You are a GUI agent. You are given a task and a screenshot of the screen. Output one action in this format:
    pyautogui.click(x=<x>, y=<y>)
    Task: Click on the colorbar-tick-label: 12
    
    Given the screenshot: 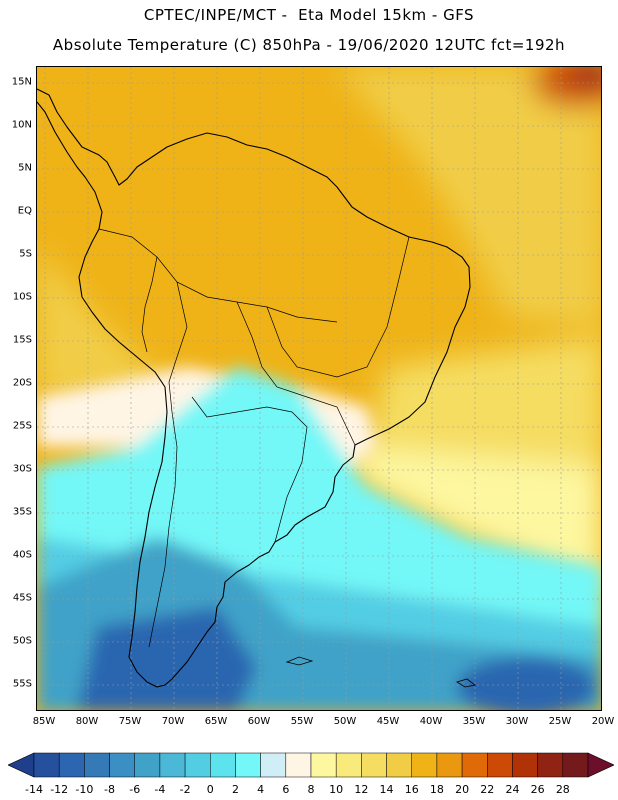 What is the action you would take?
    pyautogui.click(x=361, y=789)
    